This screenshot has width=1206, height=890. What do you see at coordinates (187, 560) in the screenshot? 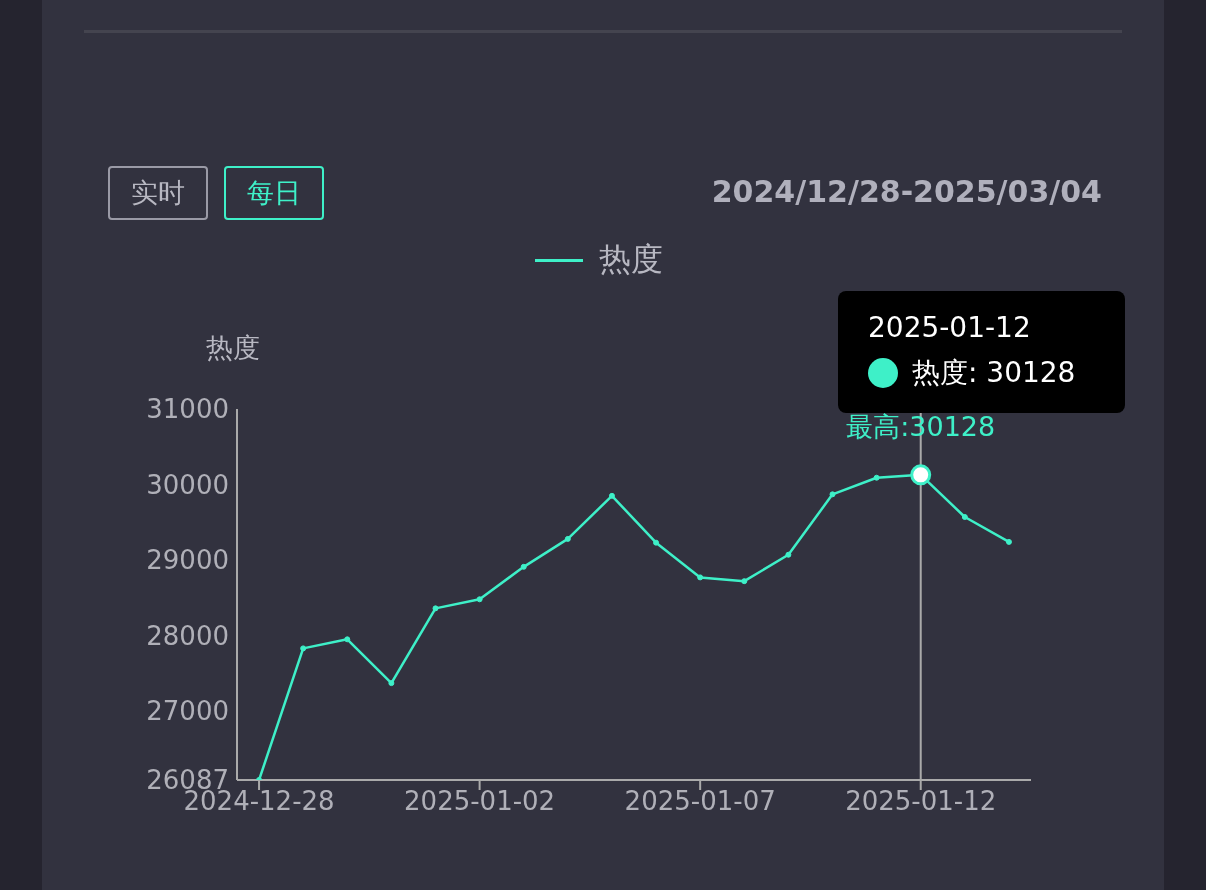
I see `y-tick-label: 29000` at bounding box center [187, 560].